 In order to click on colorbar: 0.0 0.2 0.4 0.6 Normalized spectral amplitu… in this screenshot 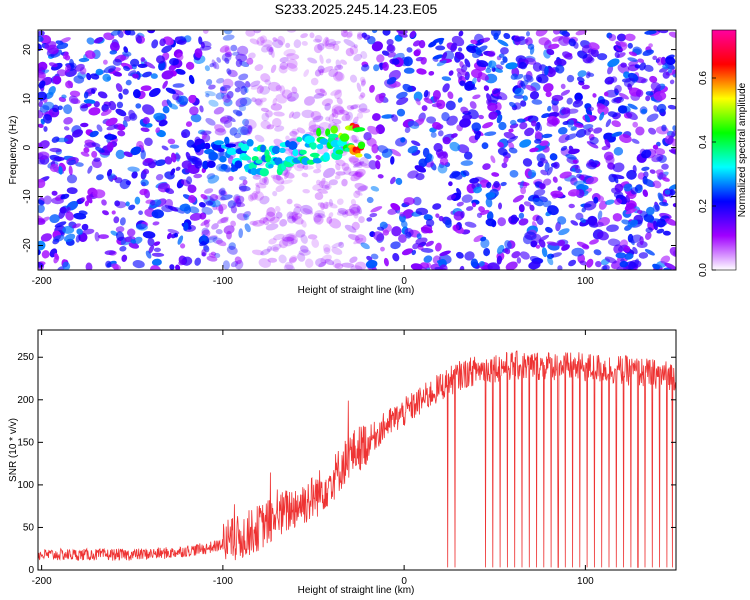, I will do `click(723, 153)`.